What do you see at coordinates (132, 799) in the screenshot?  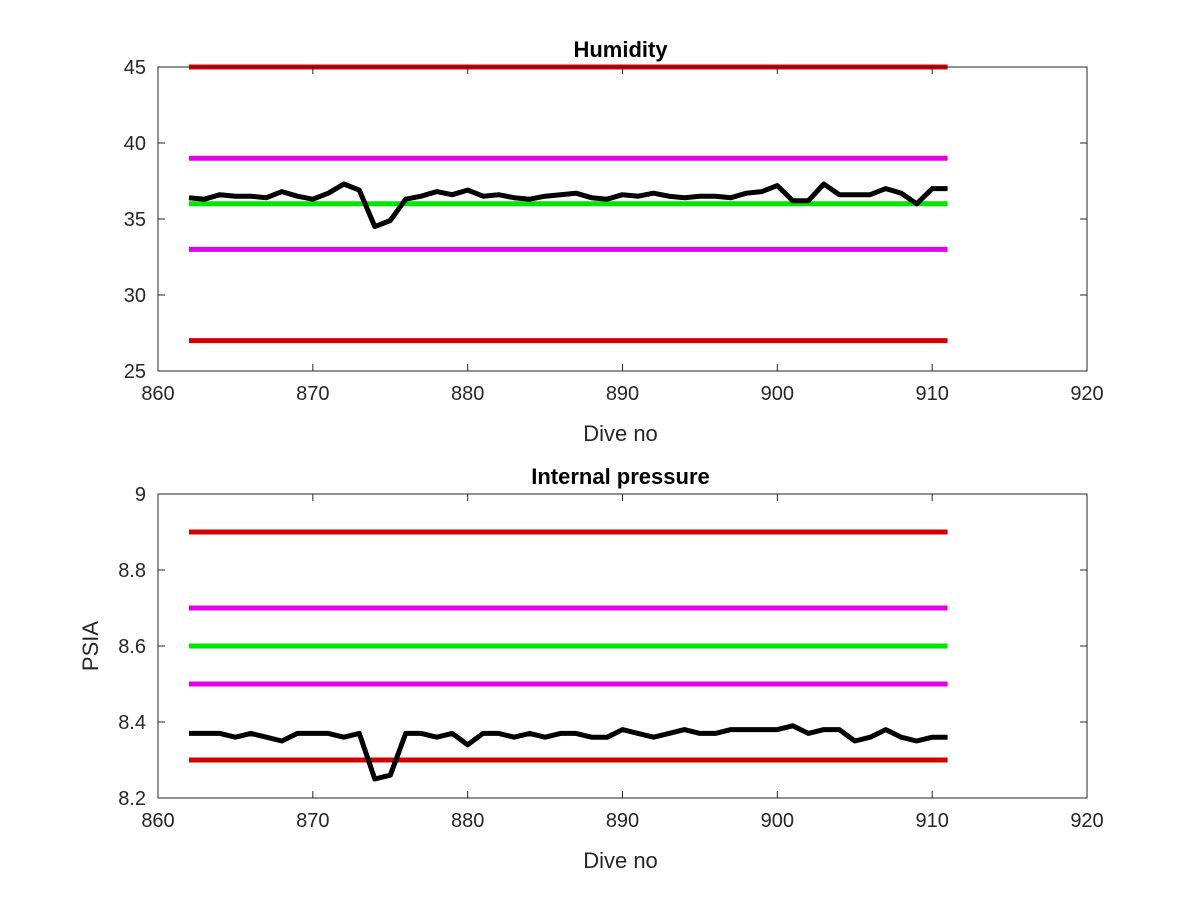 I see `y-tick-label: 8.2` at bounding box center [132, 799].